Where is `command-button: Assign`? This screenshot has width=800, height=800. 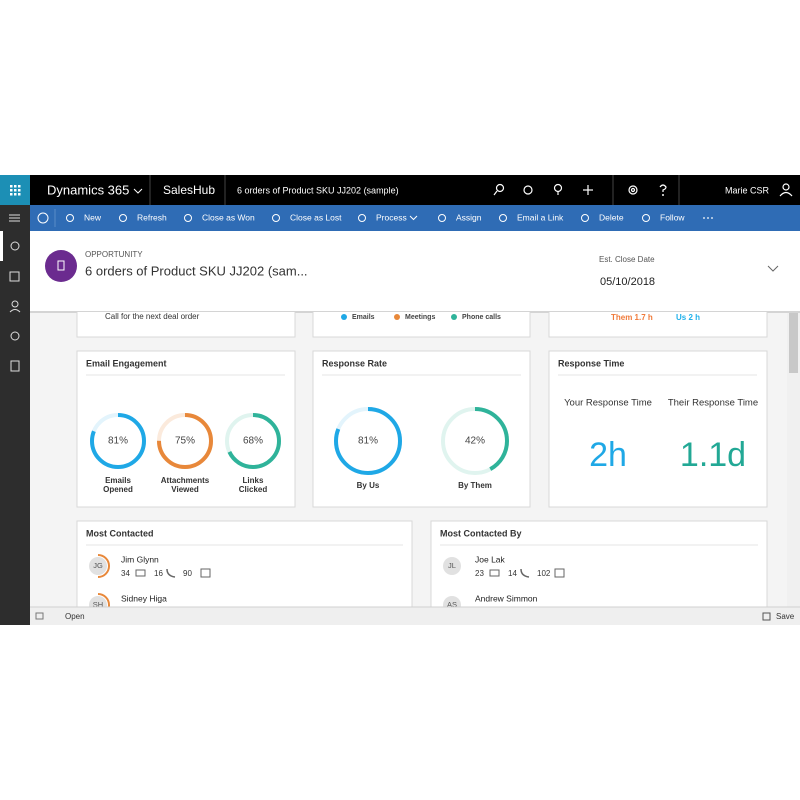
command-button: Assign is located at coordinates (469, 217).